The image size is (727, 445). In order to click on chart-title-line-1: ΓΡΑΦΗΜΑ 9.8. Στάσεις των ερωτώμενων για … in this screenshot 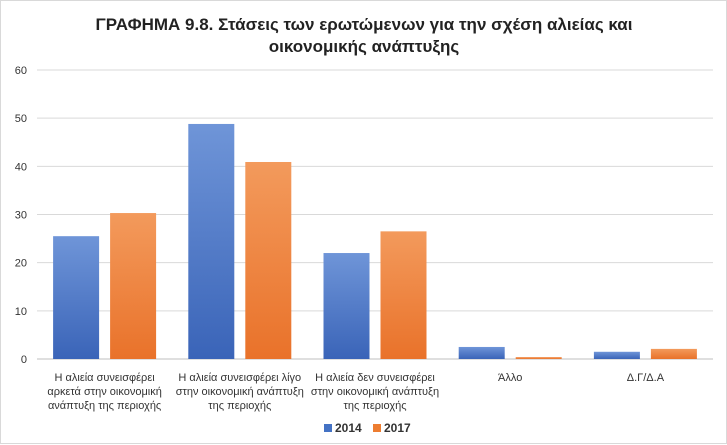, I will do `click(364, 24)`.